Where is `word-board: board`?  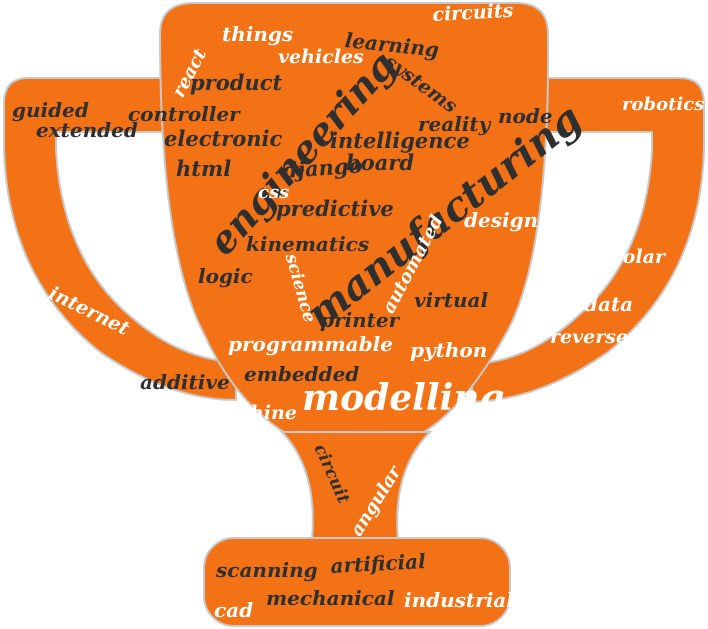 word-board: board is located at coordinates (380, 162).